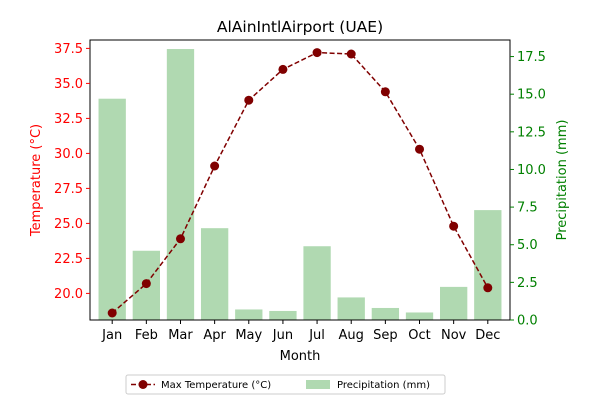 Image resolution: width=600 pixels, height=400 pixels. I want to click on right-y-axis-label: Precipitation (mm), so click(562, 180).